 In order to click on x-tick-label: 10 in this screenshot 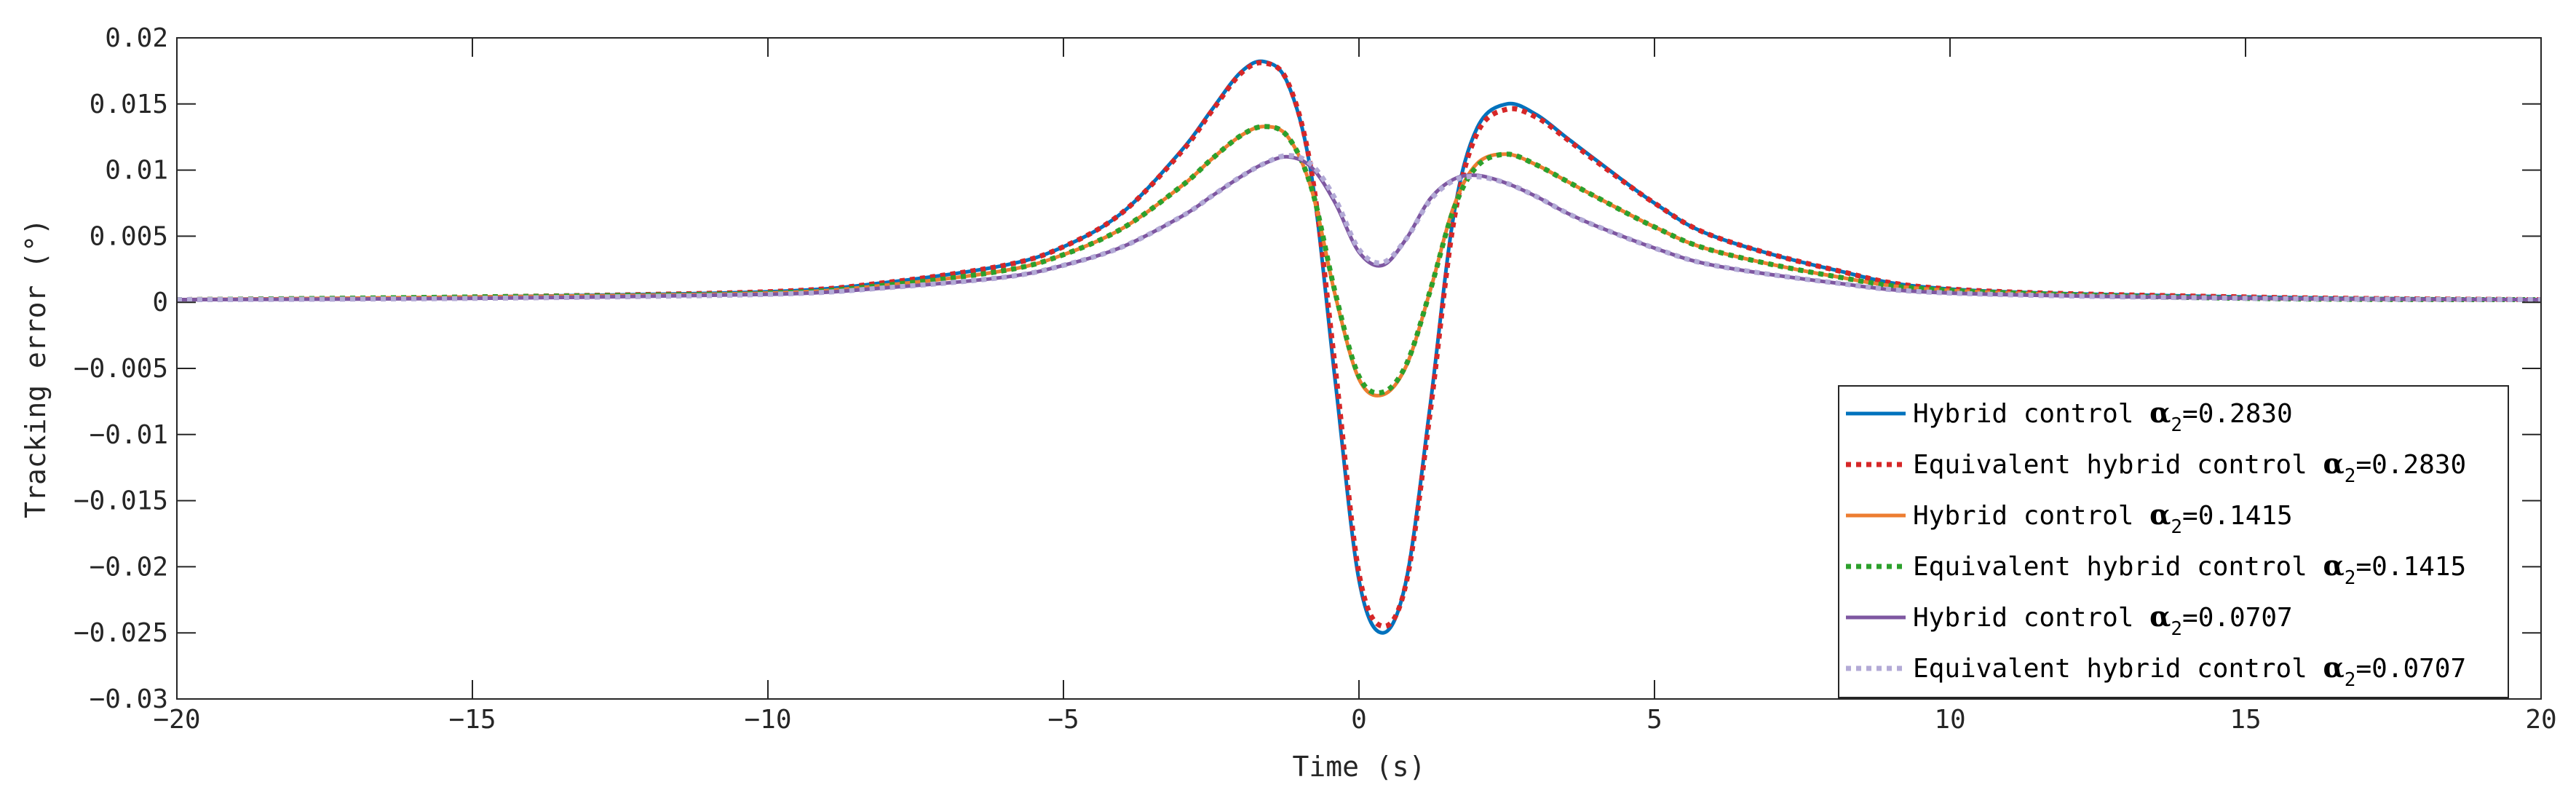, I will do `click(1949, 720)`.